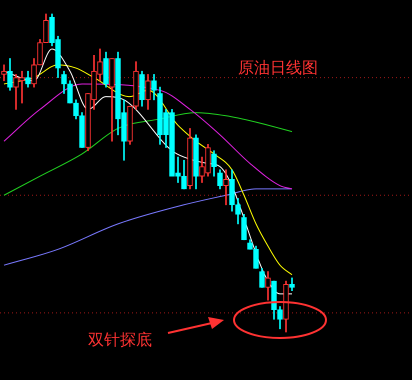 Image resolution: width=412 pixels, height=380 pixels. Describe the element at coordinates (278, 68) in the screenshot. I see `text: 原油日线图` at that location.